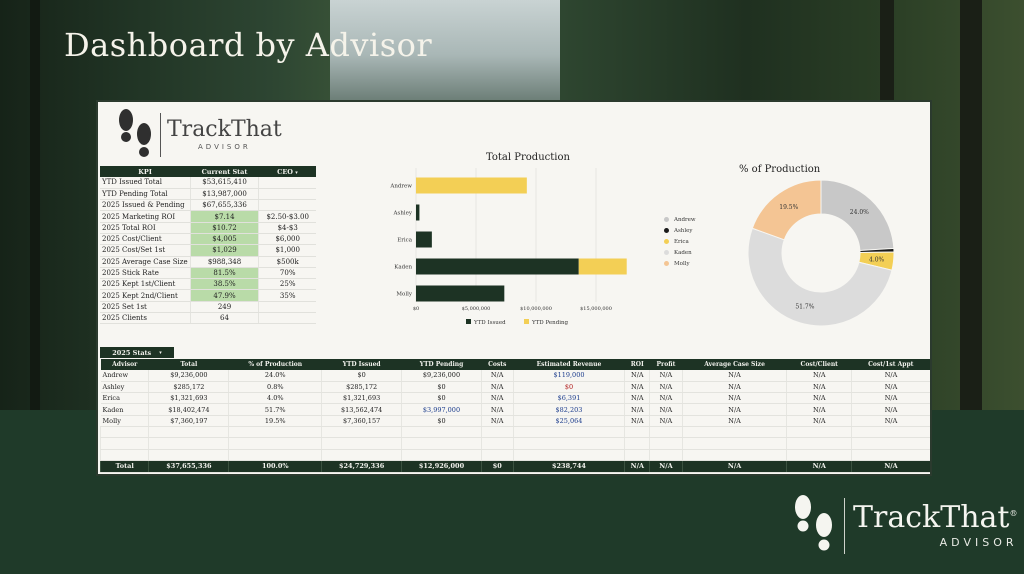 The width and height of the screenshot is (1024, 574). What do you see at coordinates (637, 364) in the screenshot?
I see `stats-header: ROI` at bounding box center [637, 364].